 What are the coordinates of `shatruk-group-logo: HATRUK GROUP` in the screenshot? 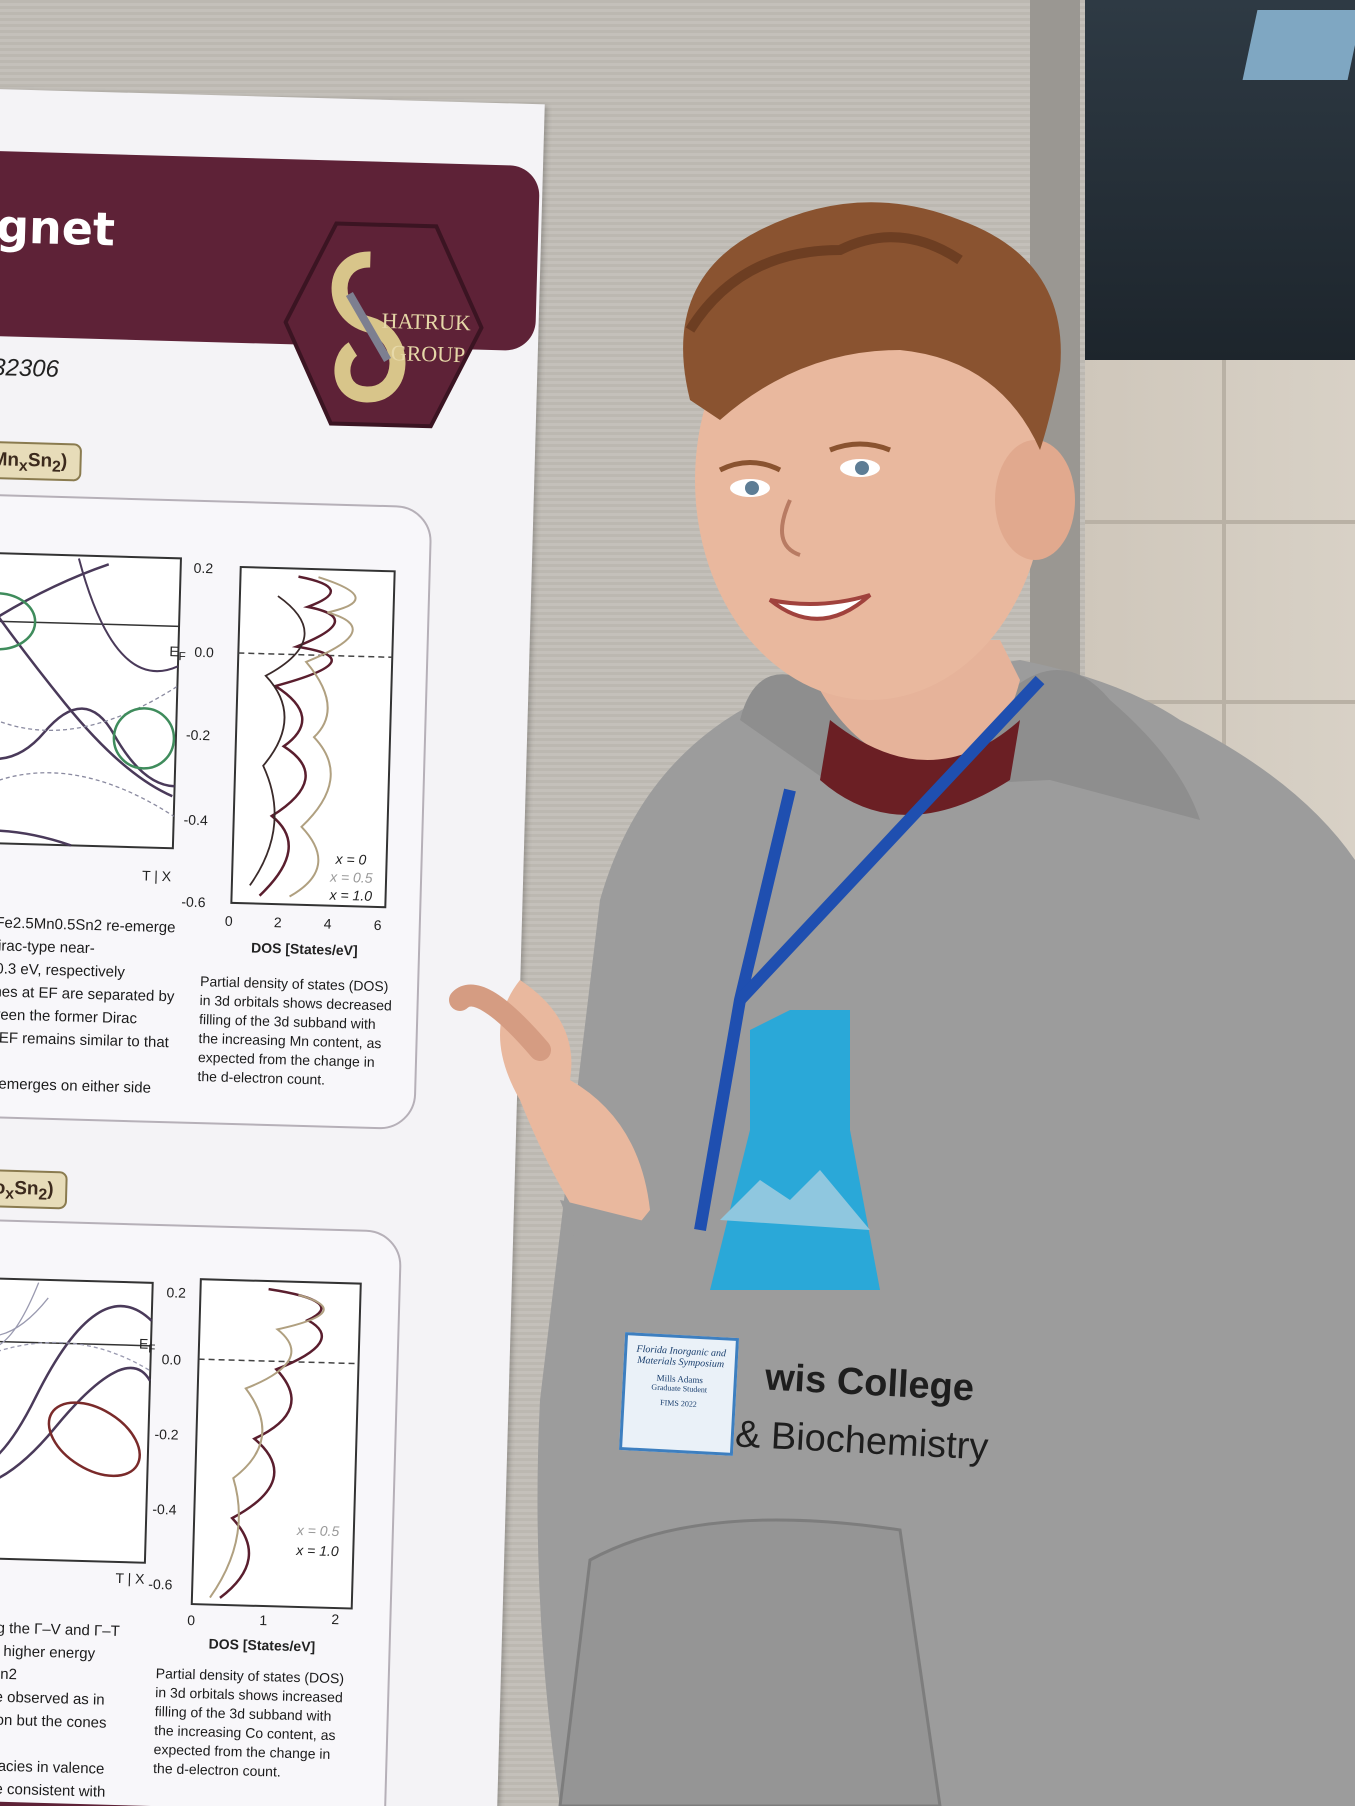 It's located at (383, 325).